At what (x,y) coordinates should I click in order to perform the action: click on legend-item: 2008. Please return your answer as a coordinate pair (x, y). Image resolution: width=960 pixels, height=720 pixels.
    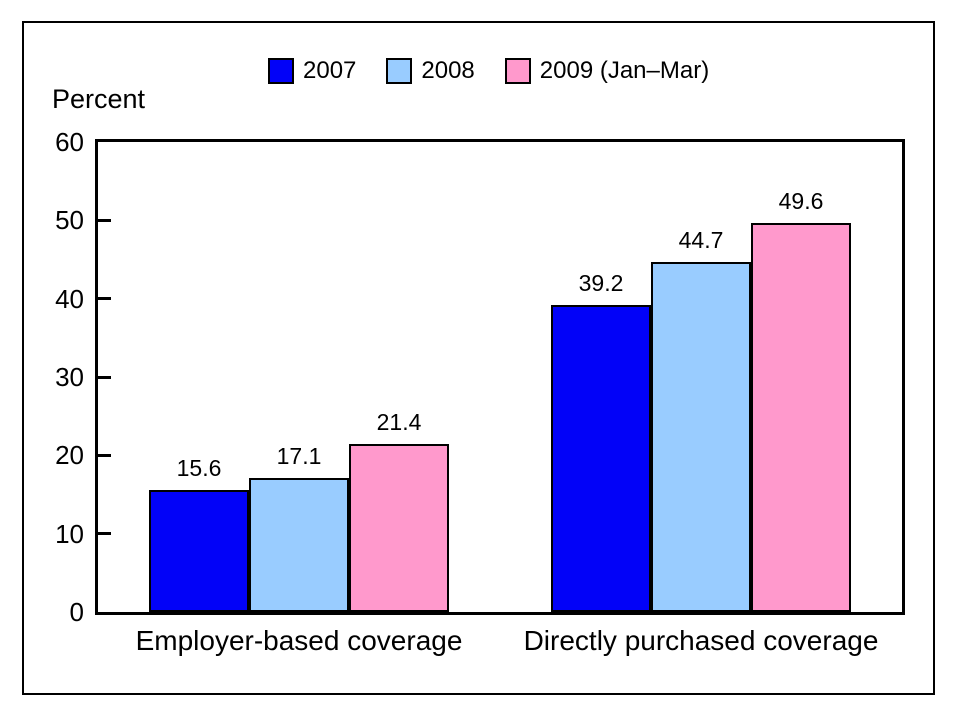
    Looking at the image, I should click on (430, 71).